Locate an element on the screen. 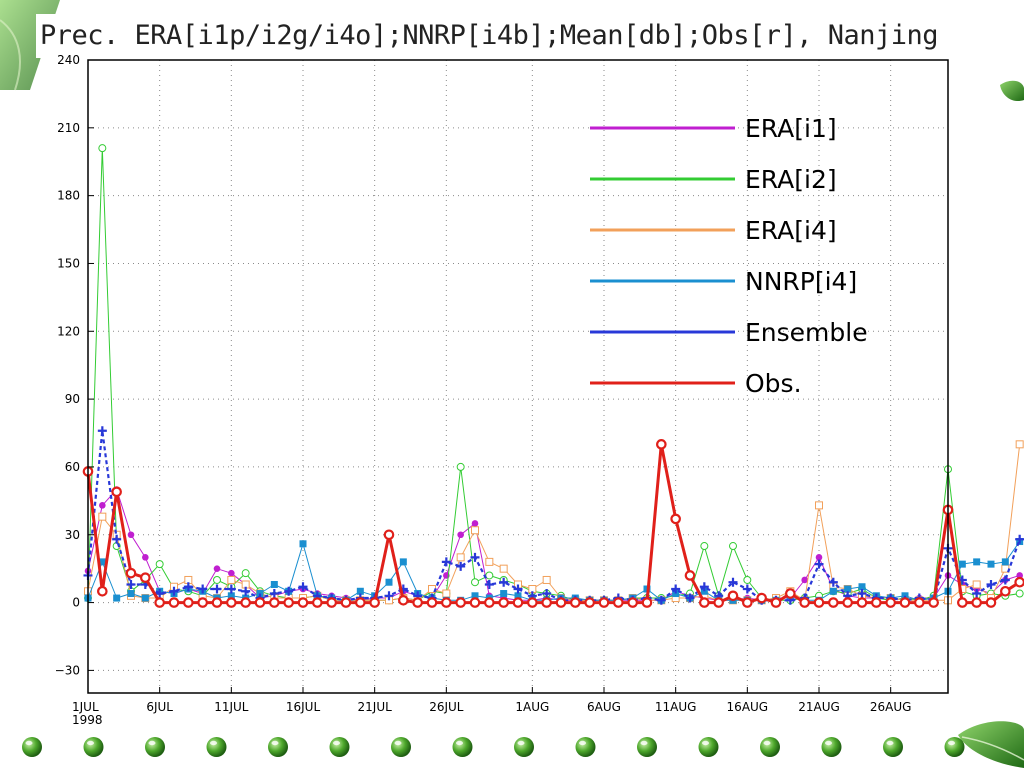 The height and width of the screenshot is (768, 1024). x-tick-label: 26AUG is located at coordinates (891, 707).